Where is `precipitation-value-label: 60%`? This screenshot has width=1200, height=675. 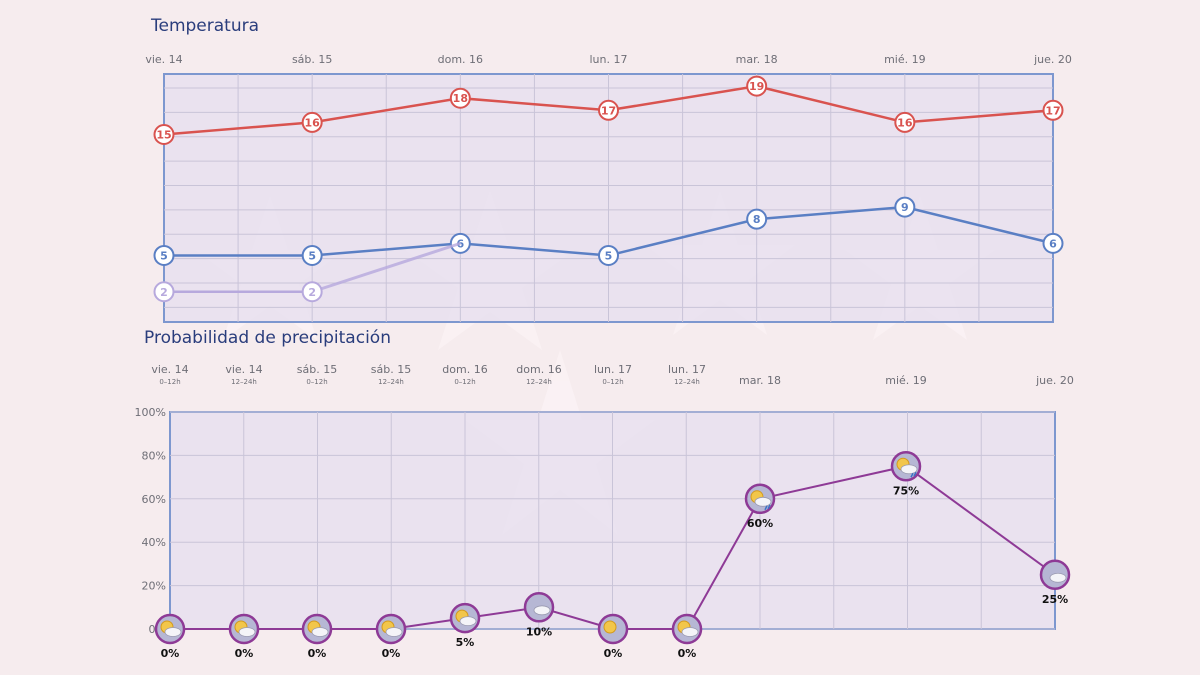
precipitation-value-label: 60% is located at coordinates (760, 523).